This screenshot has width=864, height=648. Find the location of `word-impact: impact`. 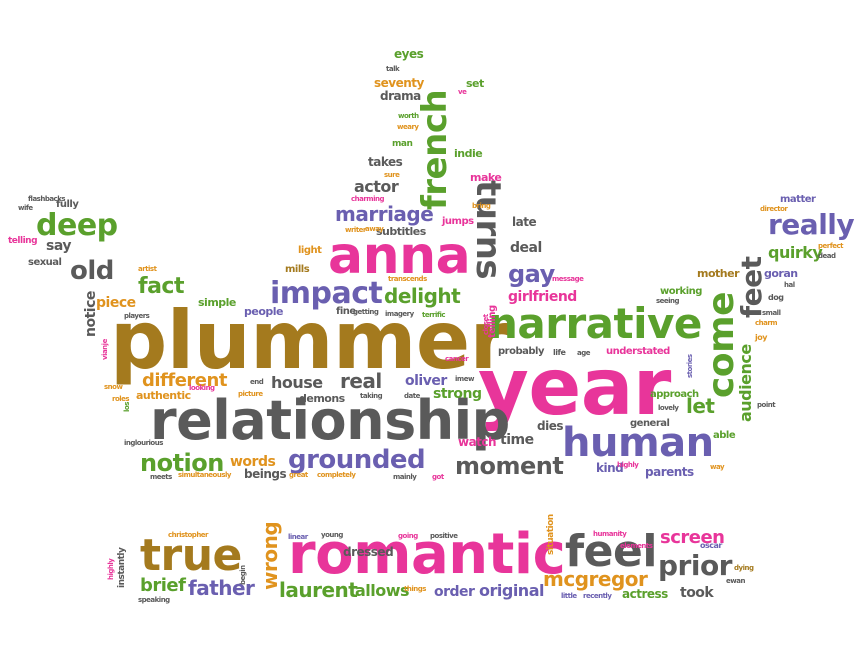

word-impact: impact is located at coordinates (326, 293).